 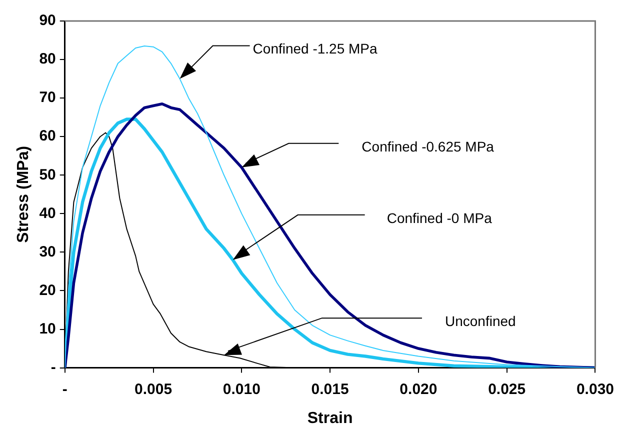 I want to click on y-tick-label: 80, so click(x=47, y=59).